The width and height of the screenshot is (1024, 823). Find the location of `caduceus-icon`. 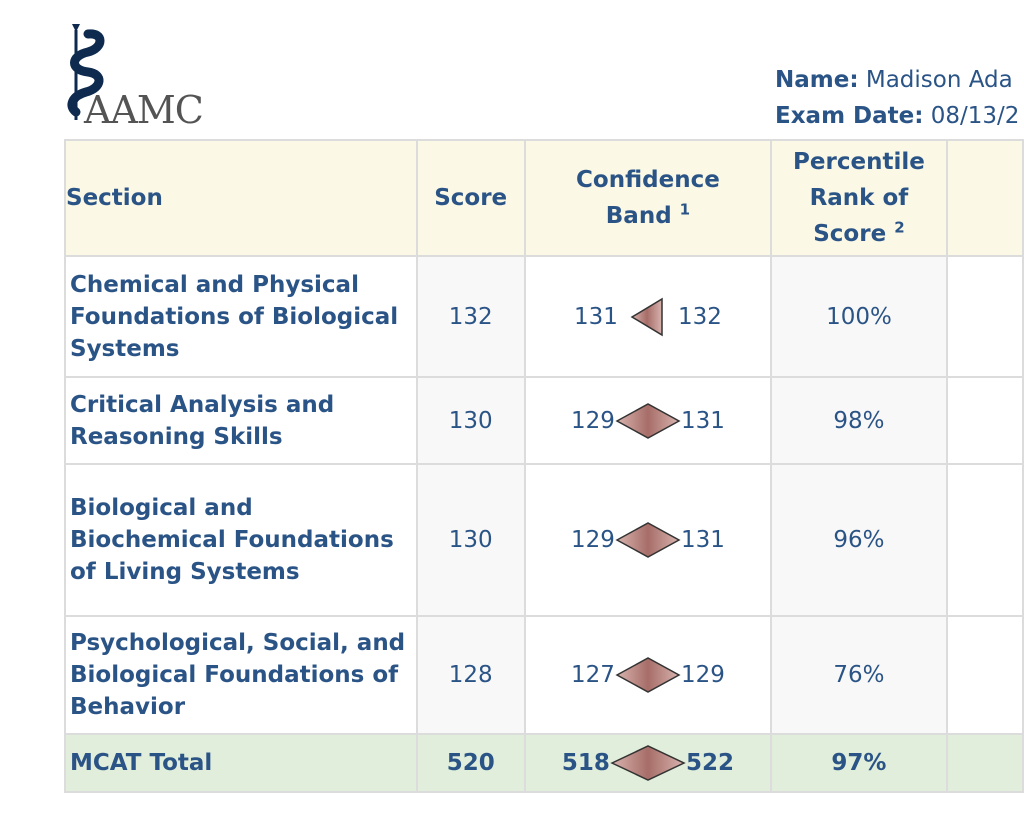

caduceus-icon is located at coordinates (86, 72).